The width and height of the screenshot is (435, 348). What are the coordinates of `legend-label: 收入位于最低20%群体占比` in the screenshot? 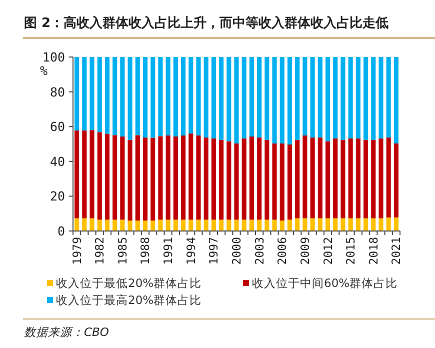 It's located at (129, 283).